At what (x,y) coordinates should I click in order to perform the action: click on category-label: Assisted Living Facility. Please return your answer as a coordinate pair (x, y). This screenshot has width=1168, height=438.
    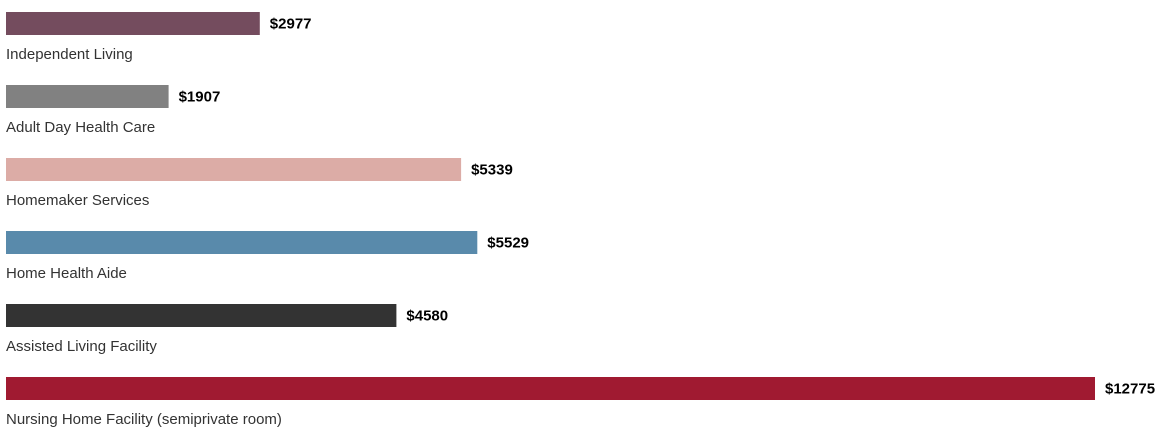
    Looking at the image, I should click on (81, 346).